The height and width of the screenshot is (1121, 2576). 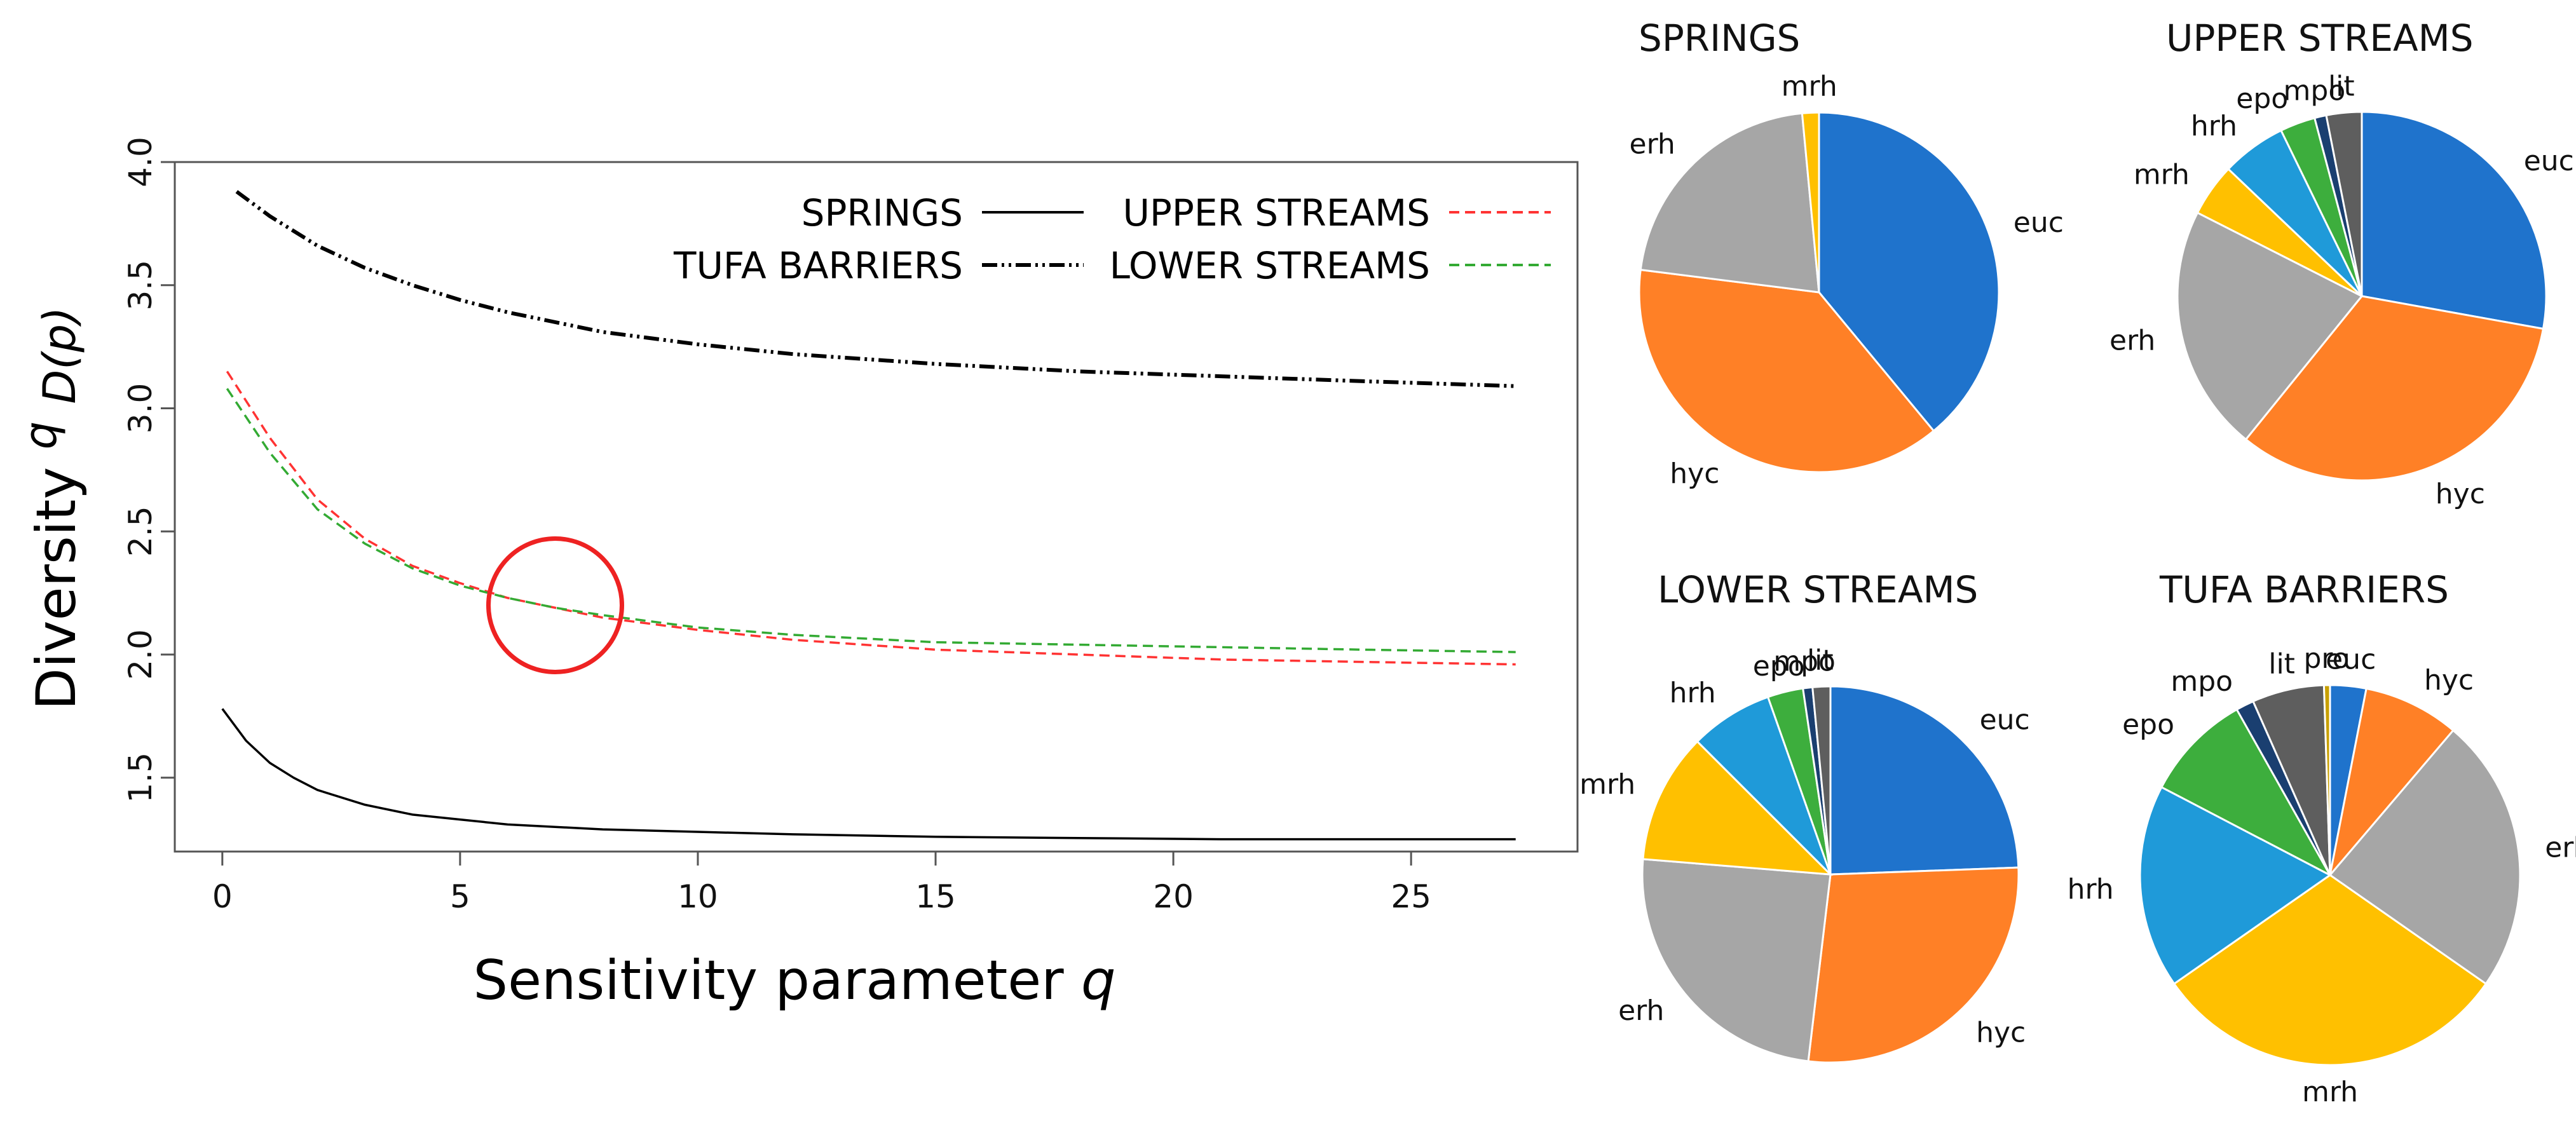 What do you see at coordinates (1173, 896) in the screenshot?
I see `x-tick-label: 20` at bounding box center [1173, 896].